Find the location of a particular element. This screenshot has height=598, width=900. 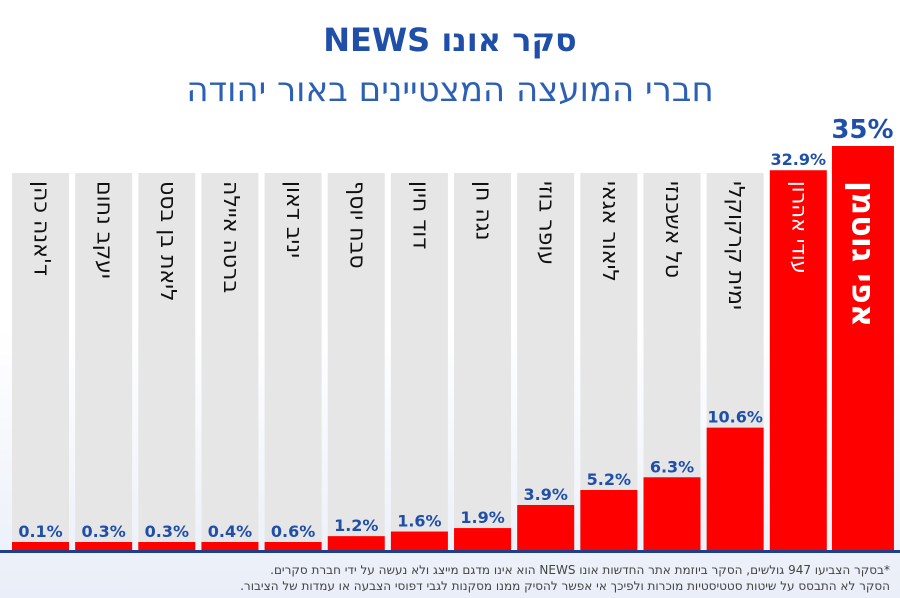

value-label: 1.6% is located at coordinates (419, 521).